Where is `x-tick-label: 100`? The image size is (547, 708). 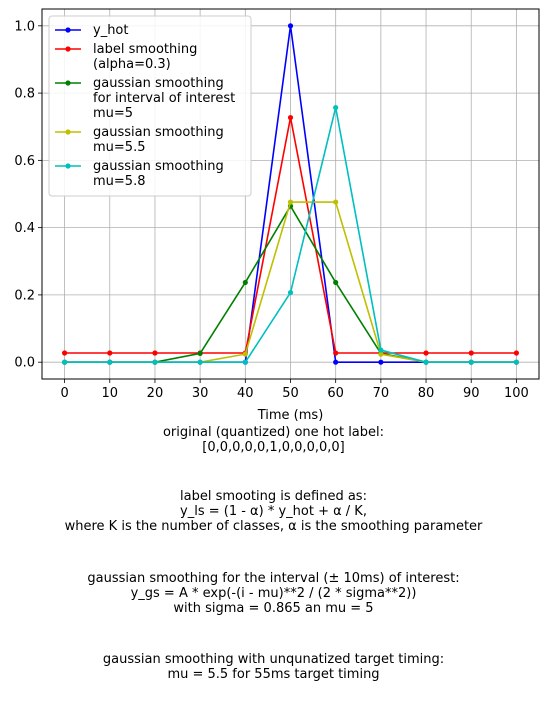 x-tick-label: 100 is located at coordinates (516, 393).